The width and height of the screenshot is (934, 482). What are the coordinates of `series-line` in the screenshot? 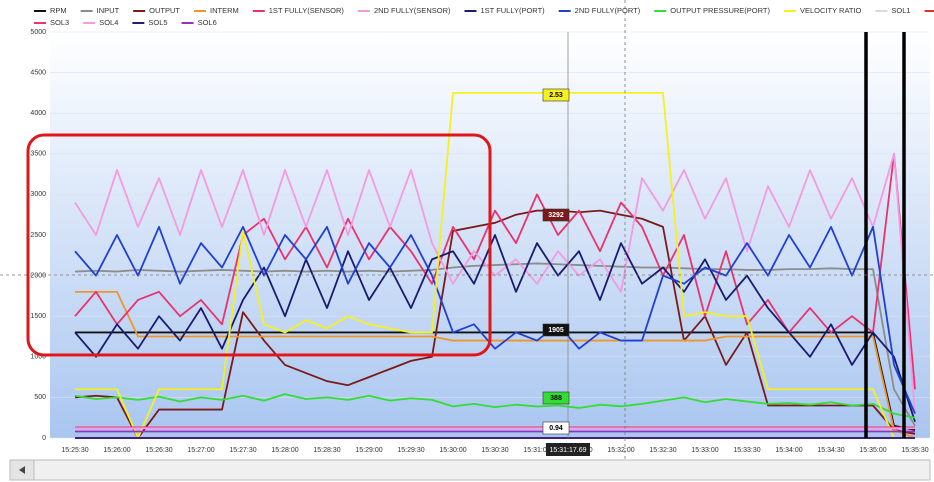 It's located at (495, 406).